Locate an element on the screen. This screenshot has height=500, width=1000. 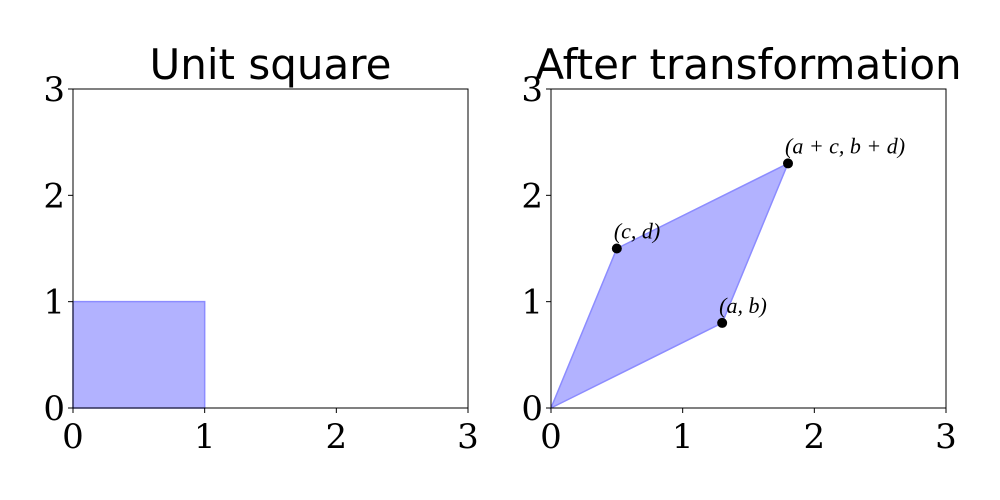
point-label: (a, b) is located at coordinates (743, 305).